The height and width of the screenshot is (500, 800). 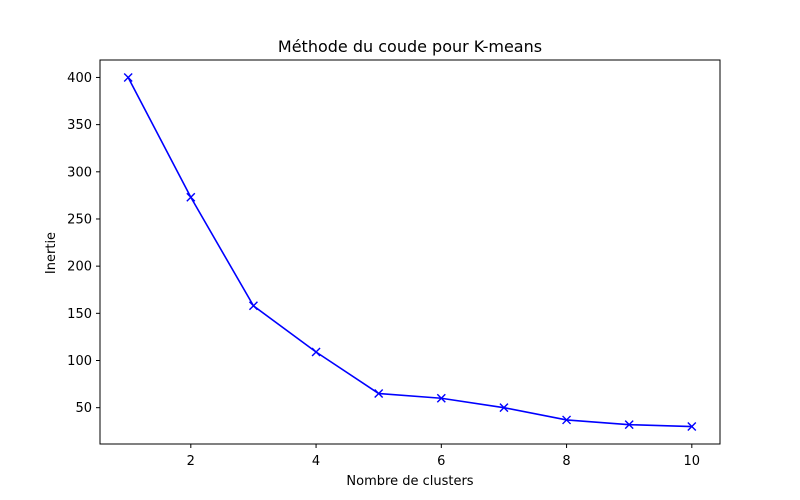 I want to click on x-tick-label: 2, so click(x=191, y=461).